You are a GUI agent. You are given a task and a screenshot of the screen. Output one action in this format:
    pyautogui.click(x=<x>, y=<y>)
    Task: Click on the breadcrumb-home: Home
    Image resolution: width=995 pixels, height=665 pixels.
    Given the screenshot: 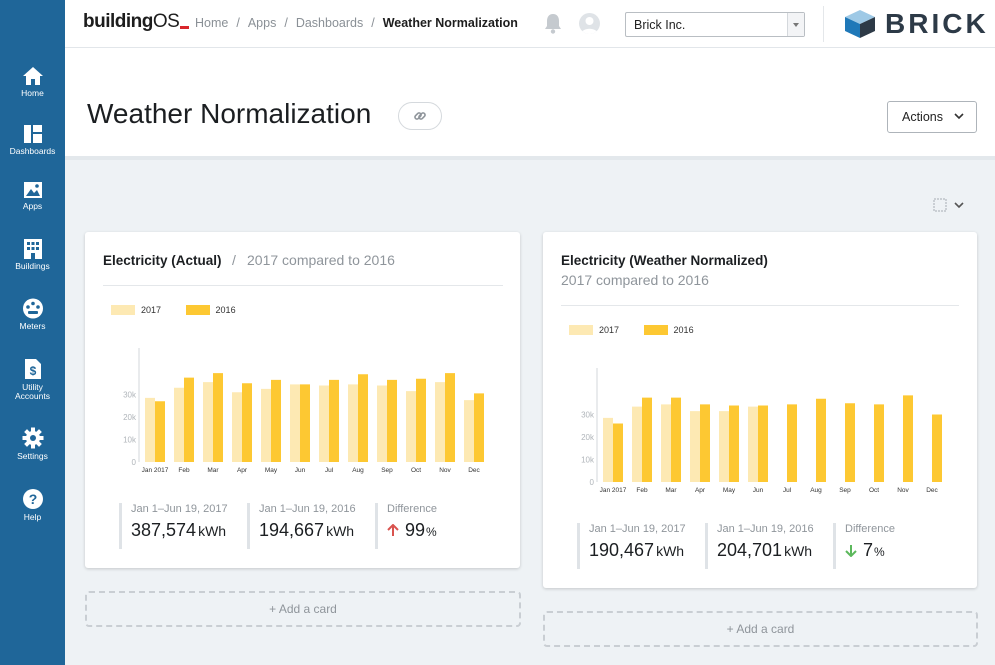 What is the action you would take?
    pyautogui.click(x=212, y=23)
    